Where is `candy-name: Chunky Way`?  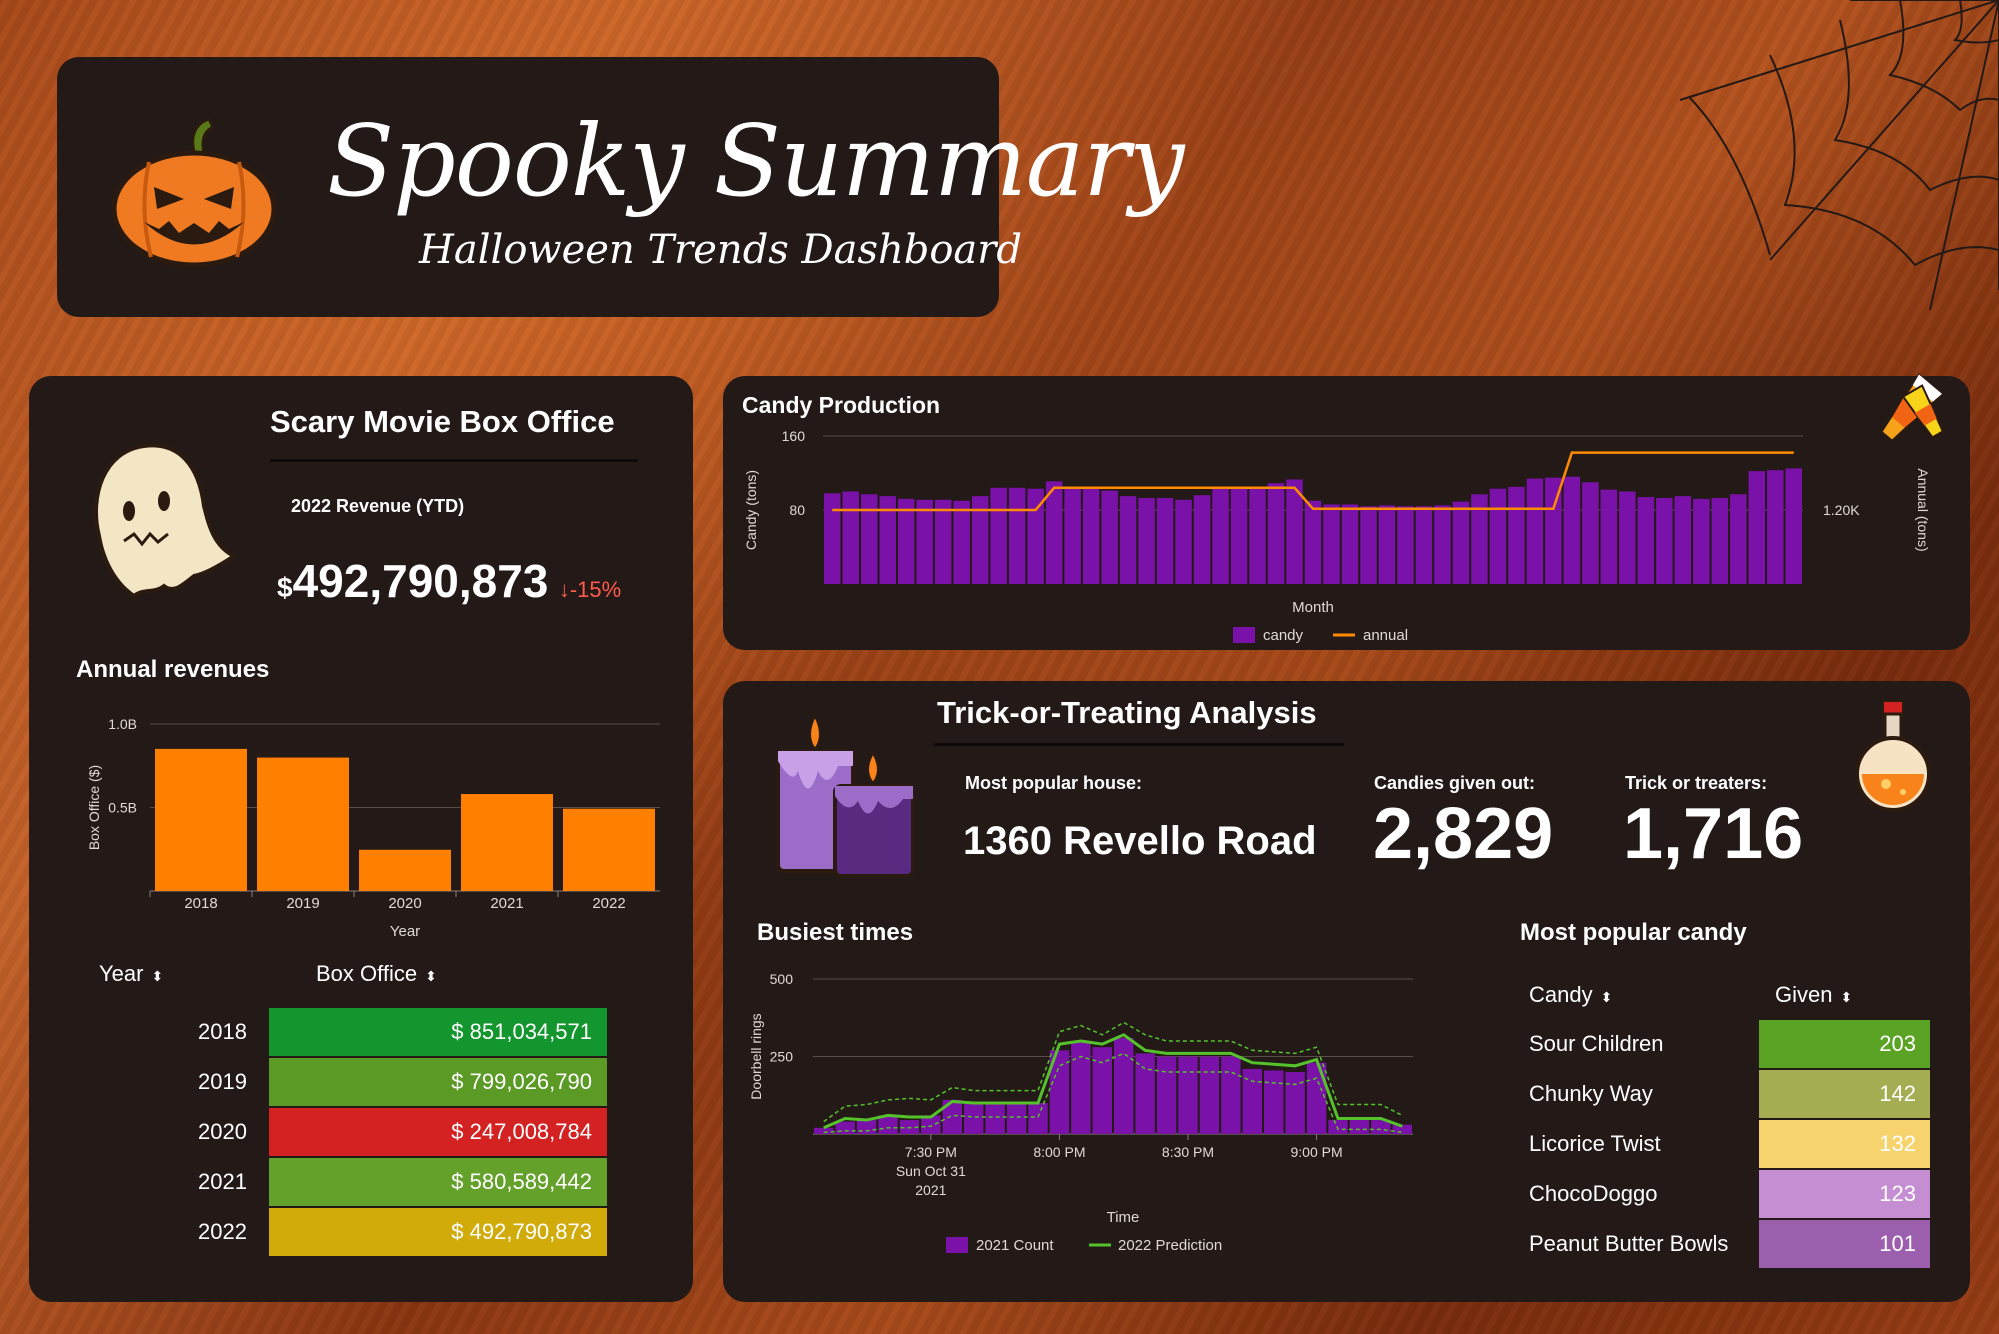 candy-name: Chunky Way is located at coordinates (1591, 1093).